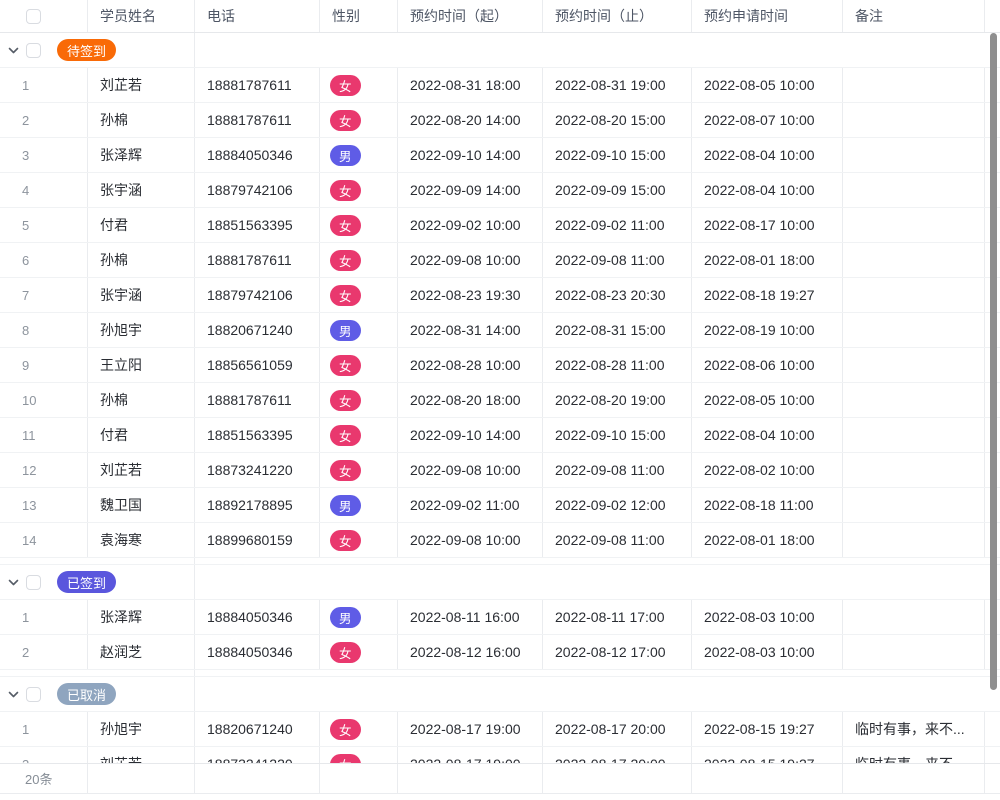  I want to click on column-header-start: 预约时间（起）, so click(470, 16).